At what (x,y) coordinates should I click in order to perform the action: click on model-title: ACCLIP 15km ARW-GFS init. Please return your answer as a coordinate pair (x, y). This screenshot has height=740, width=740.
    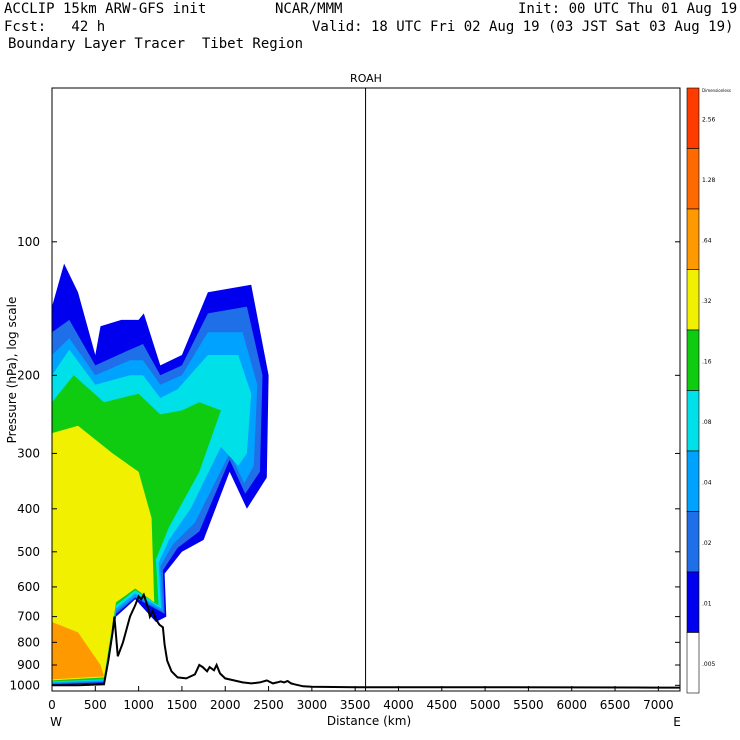
    Looking at the image, I should click on (105, 9).